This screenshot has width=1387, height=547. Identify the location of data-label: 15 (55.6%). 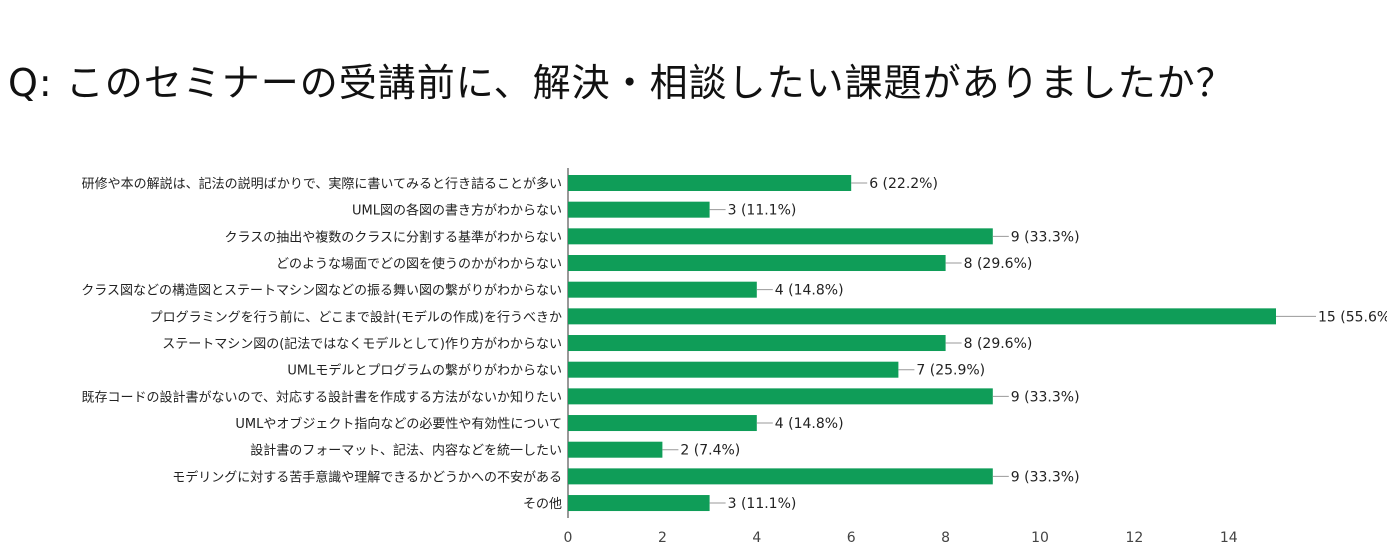
(1352, 317).